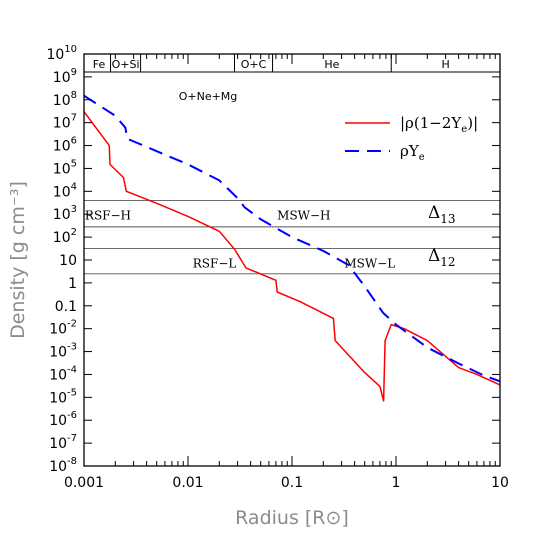  Describe the element at coordinates (74, 232) in the screenshot. I see `y-tick-exponent: 2` at that location.